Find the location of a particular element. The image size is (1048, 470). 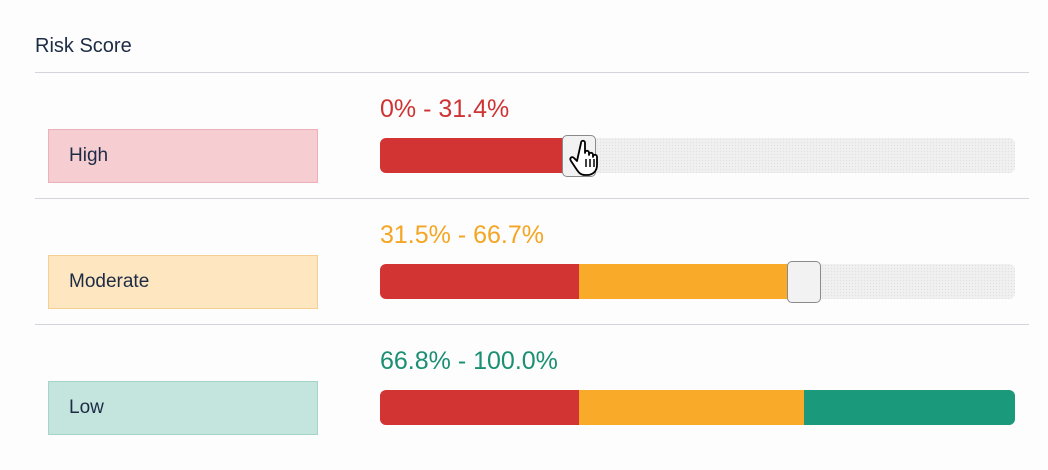

segment-low is located at coordinates (909, 407).